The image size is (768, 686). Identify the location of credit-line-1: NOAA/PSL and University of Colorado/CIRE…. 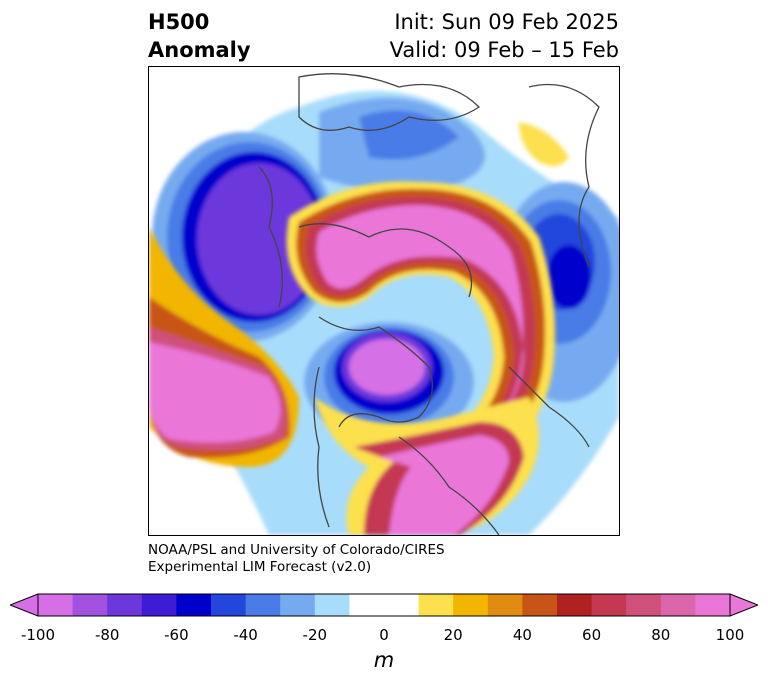
(296, 550).